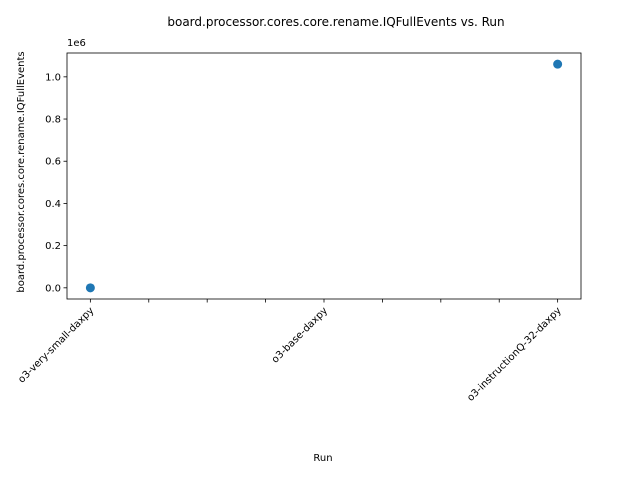 This screenshot has width=640, height=484. Describe the element at coordinates (53, 162) in the screenshot. I see `y-tick-label: 0.6` at that location.